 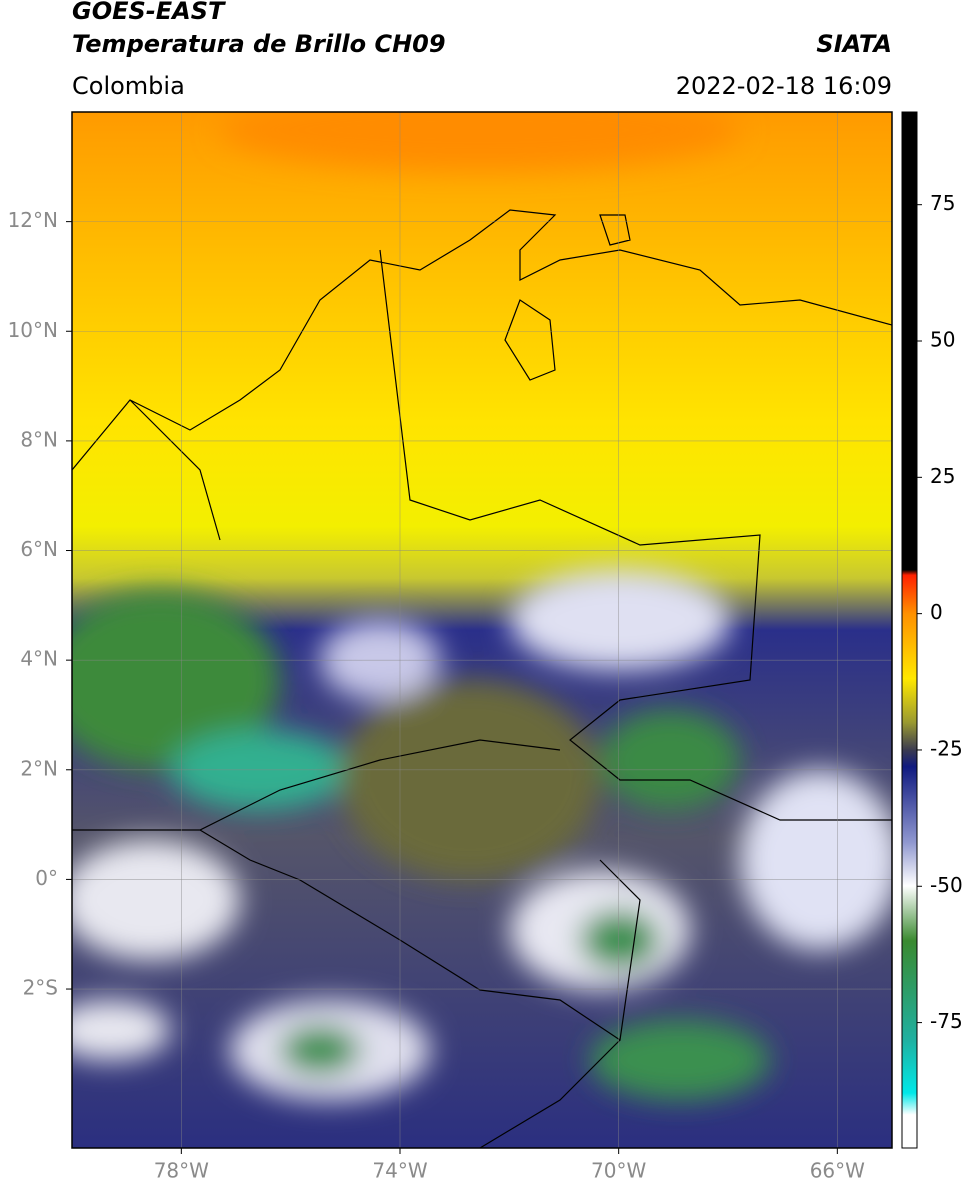 What do you see at coordinates (149, 12) in the screenshot?
I see `title: GOES-EAST` at bounding box center [149, 12].